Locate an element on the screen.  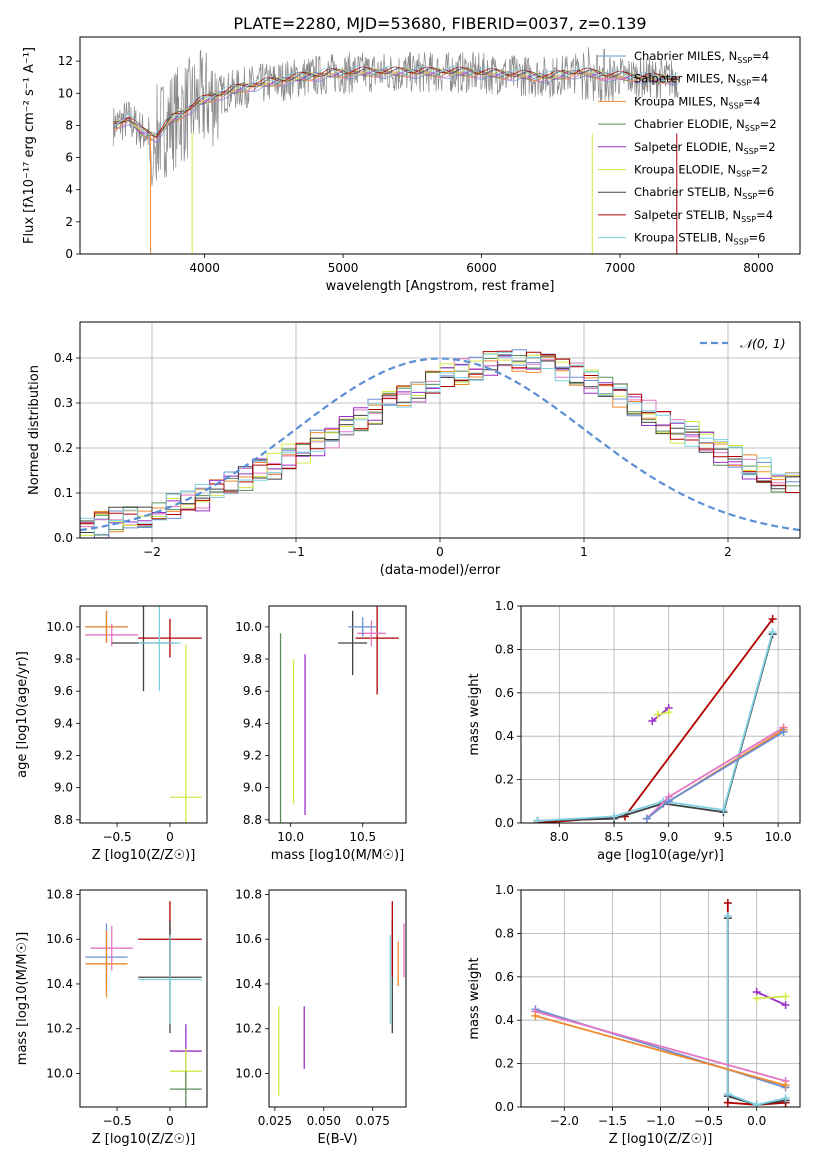
x-tick-label: −1.5 is located at coordinates (612, 1121).